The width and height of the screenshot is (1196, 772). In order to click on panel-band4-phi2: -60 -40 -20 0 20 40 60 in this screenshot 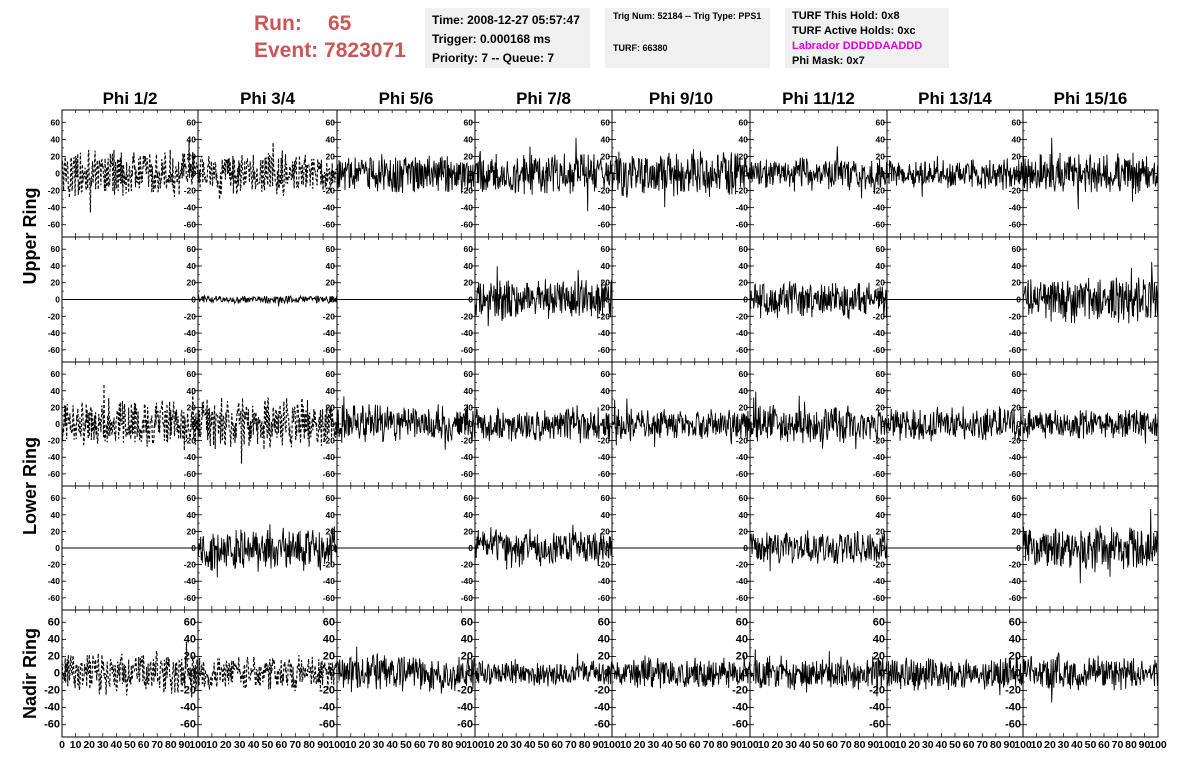, I will do `click(261, 548)`.